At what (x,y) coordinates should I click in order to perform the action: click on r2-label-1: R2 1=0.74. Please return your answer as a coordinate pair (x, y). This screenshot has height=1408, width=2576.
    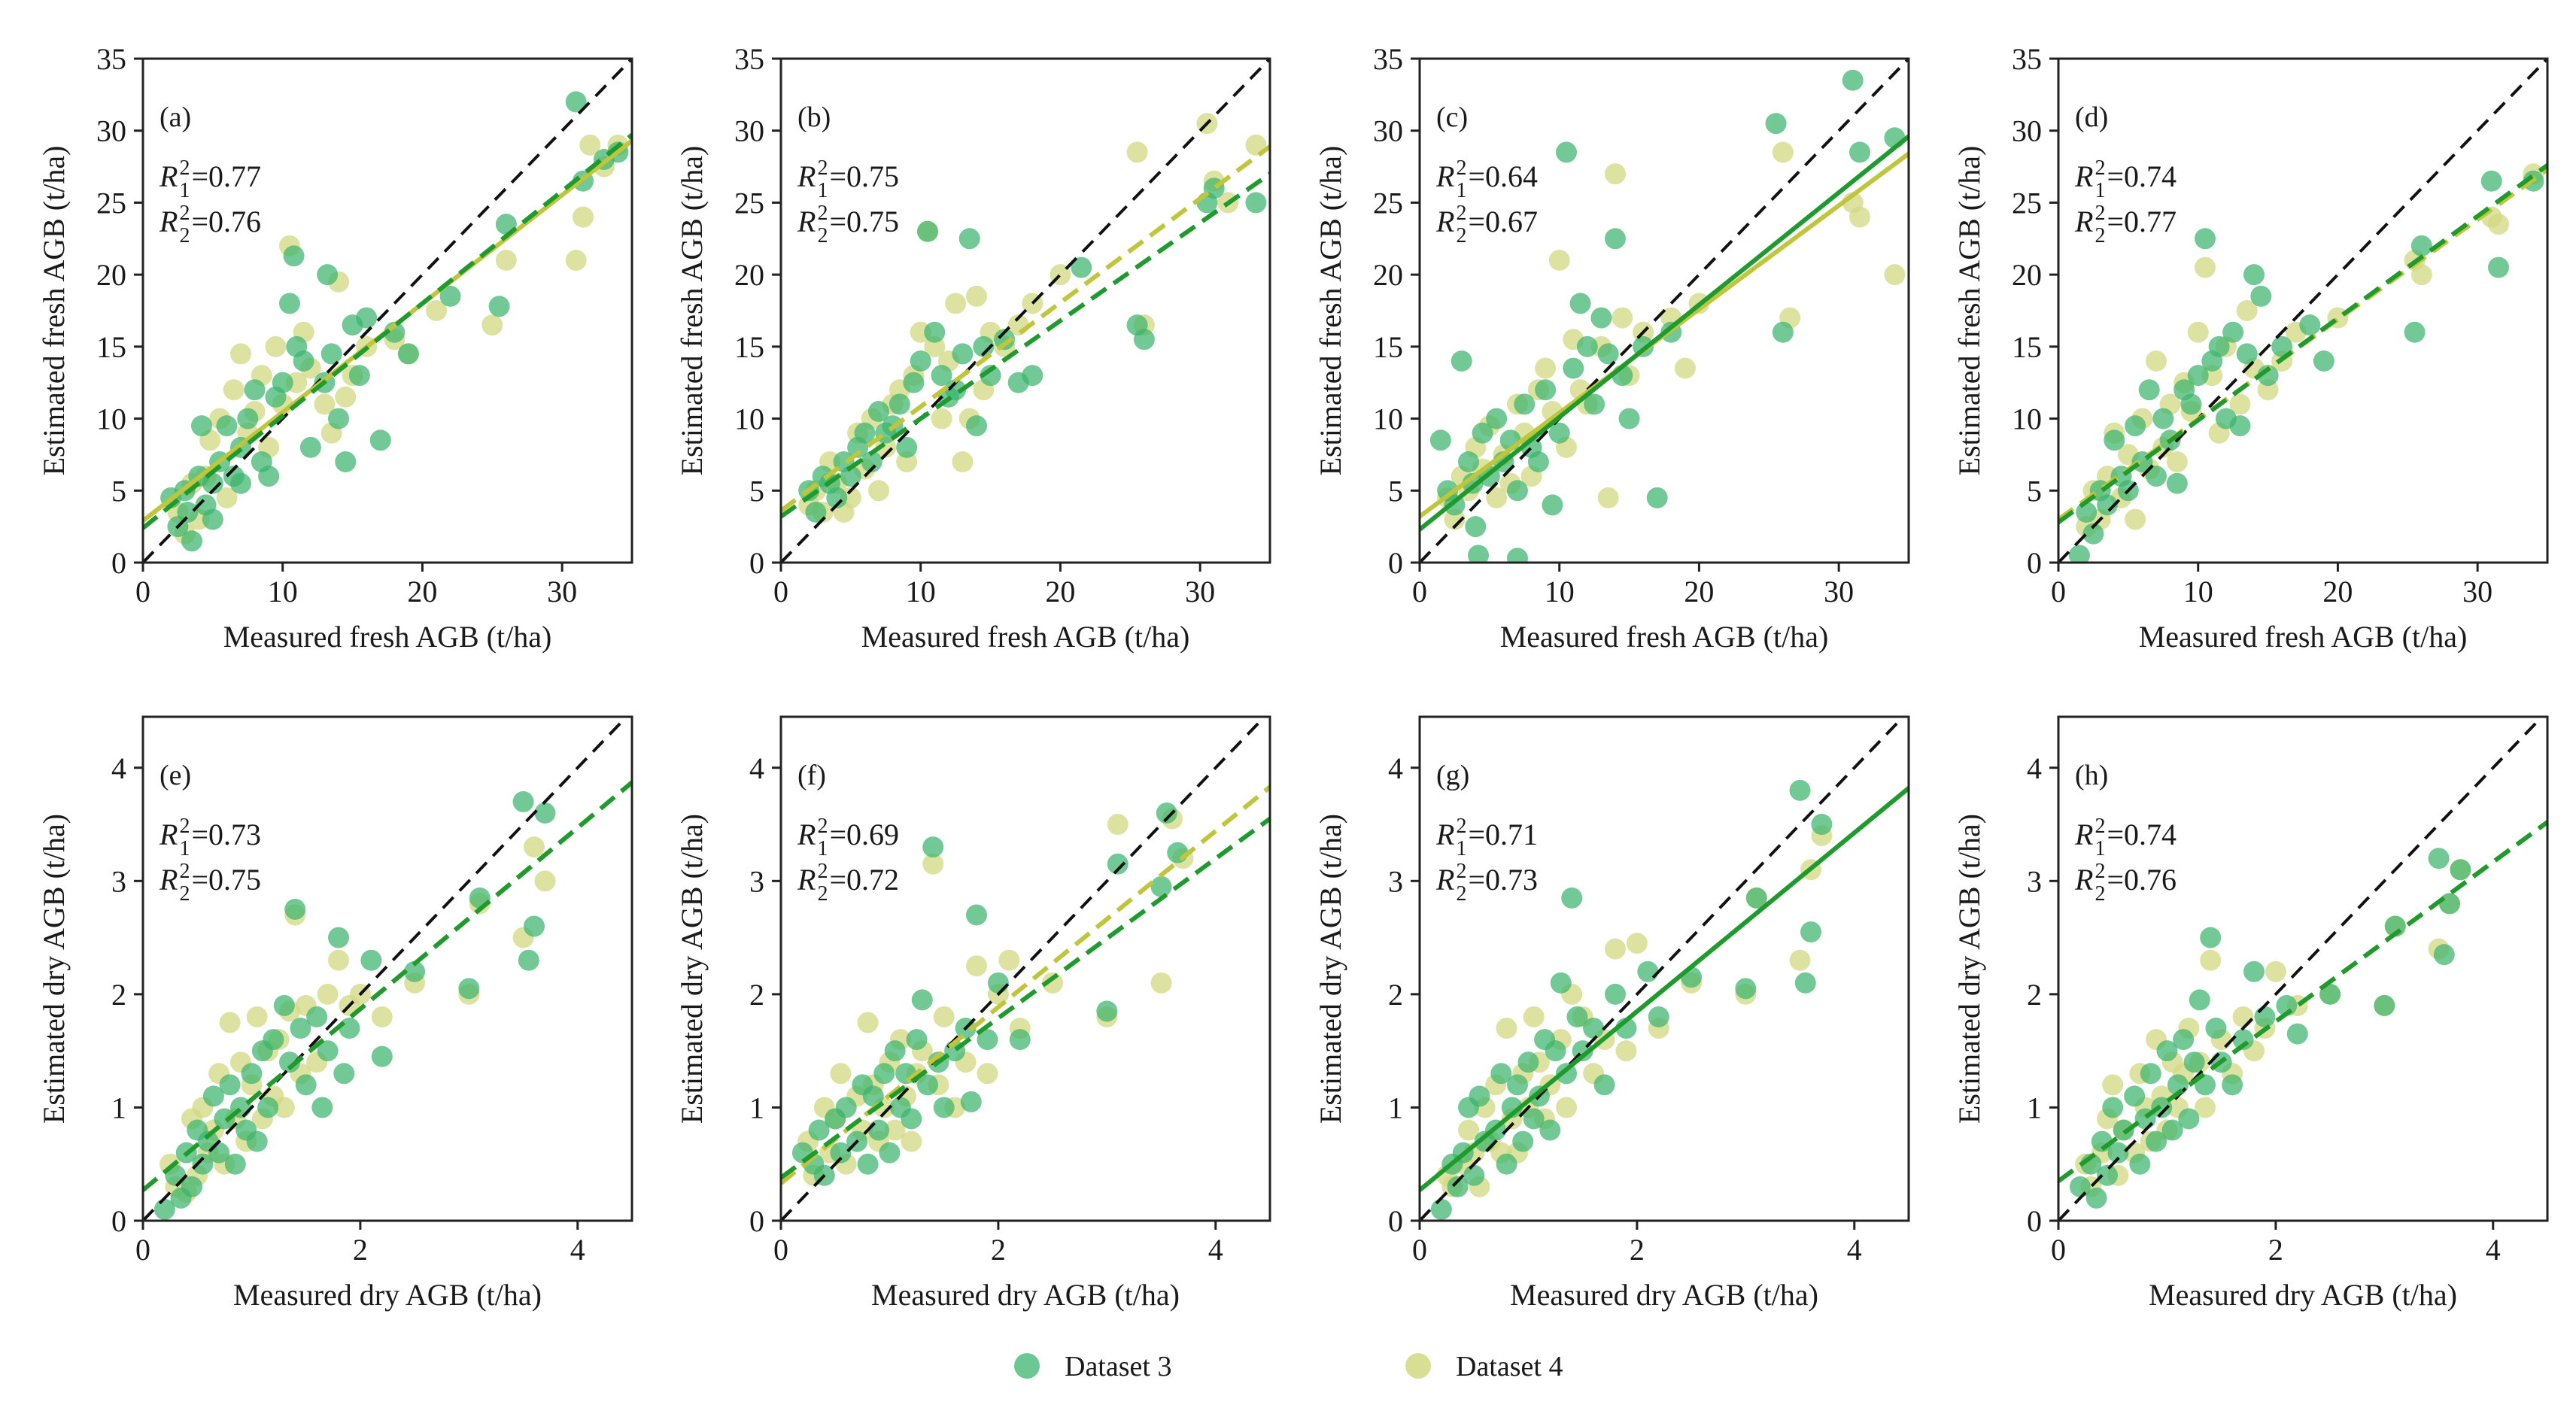
    Looking at the image, I should click on (2125, 837).